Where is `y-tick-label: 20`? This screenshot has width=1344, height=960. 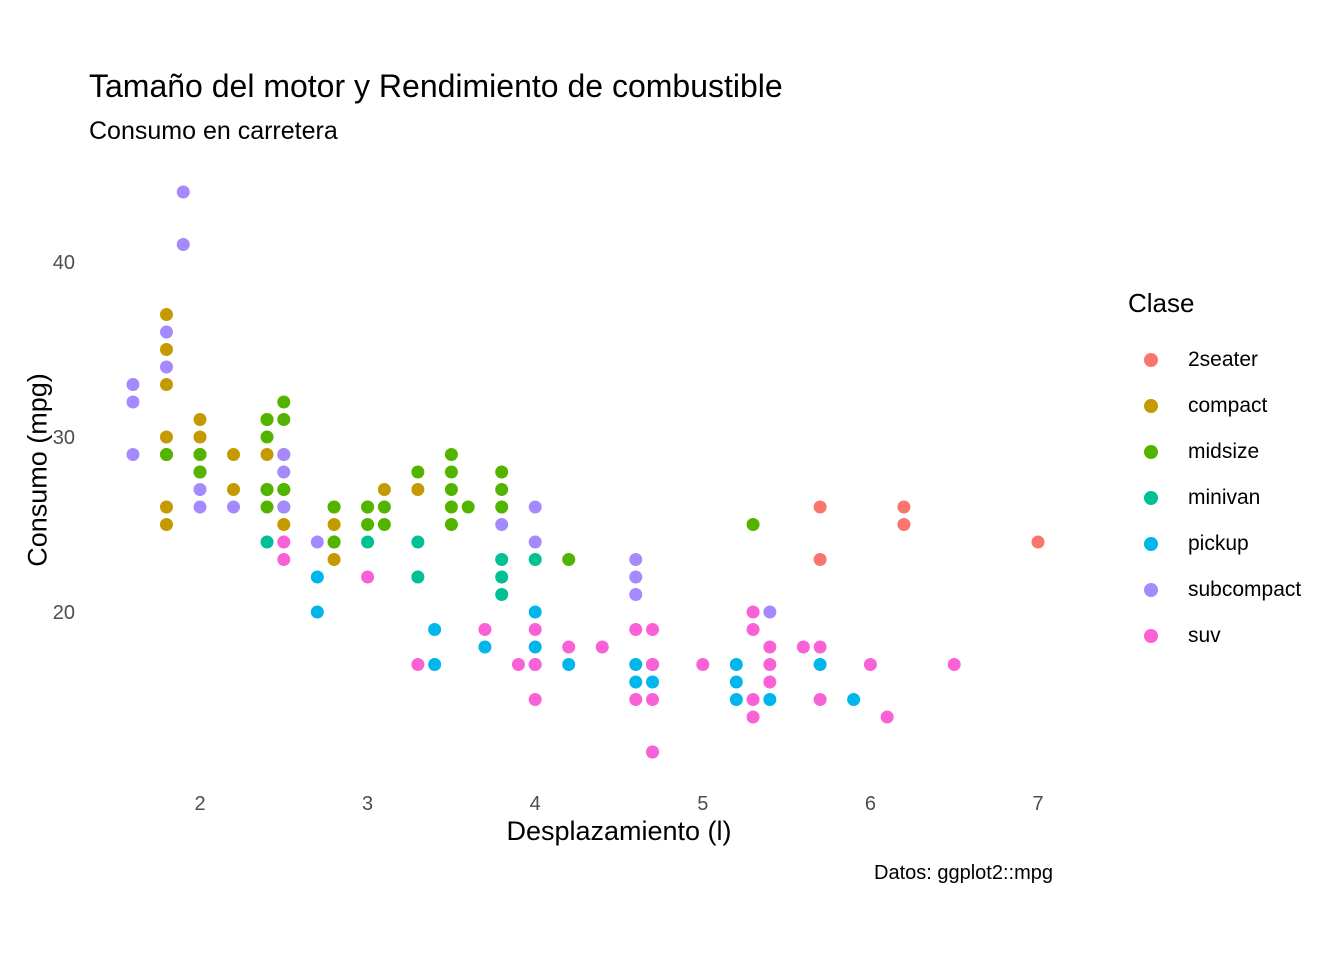
y-tick-label: 20 is located at coordinates (64, 613).